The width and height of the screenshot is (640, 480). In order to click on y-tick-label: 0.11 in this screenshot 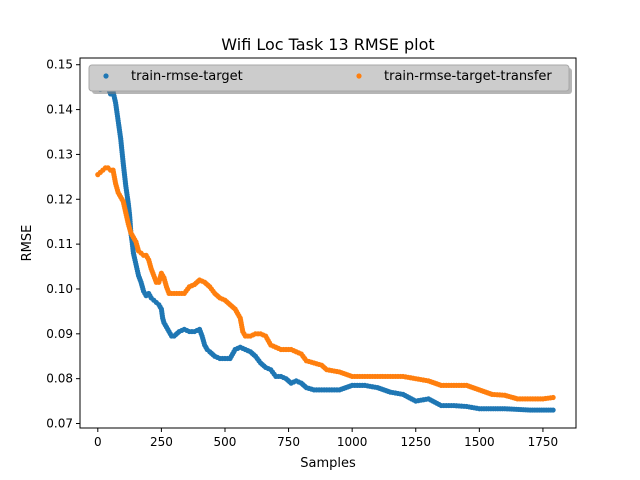, I will do `click(59, 244)`.